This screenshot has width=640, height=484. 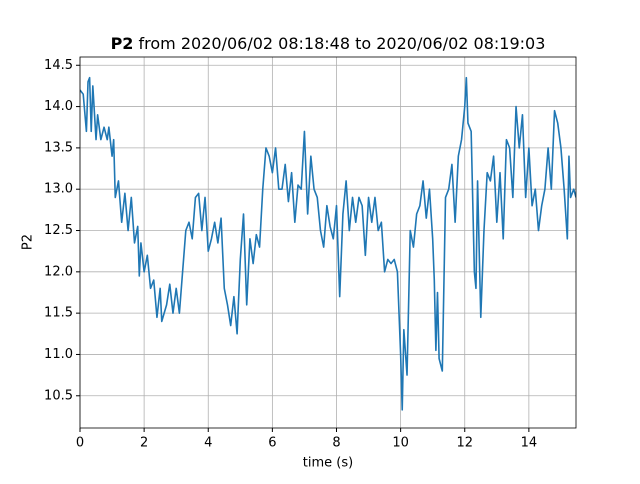 What do you see at coordinates (272, 443) in the screenshot?
I see `x-tick-label: 6` at bounding box center [272, 443].